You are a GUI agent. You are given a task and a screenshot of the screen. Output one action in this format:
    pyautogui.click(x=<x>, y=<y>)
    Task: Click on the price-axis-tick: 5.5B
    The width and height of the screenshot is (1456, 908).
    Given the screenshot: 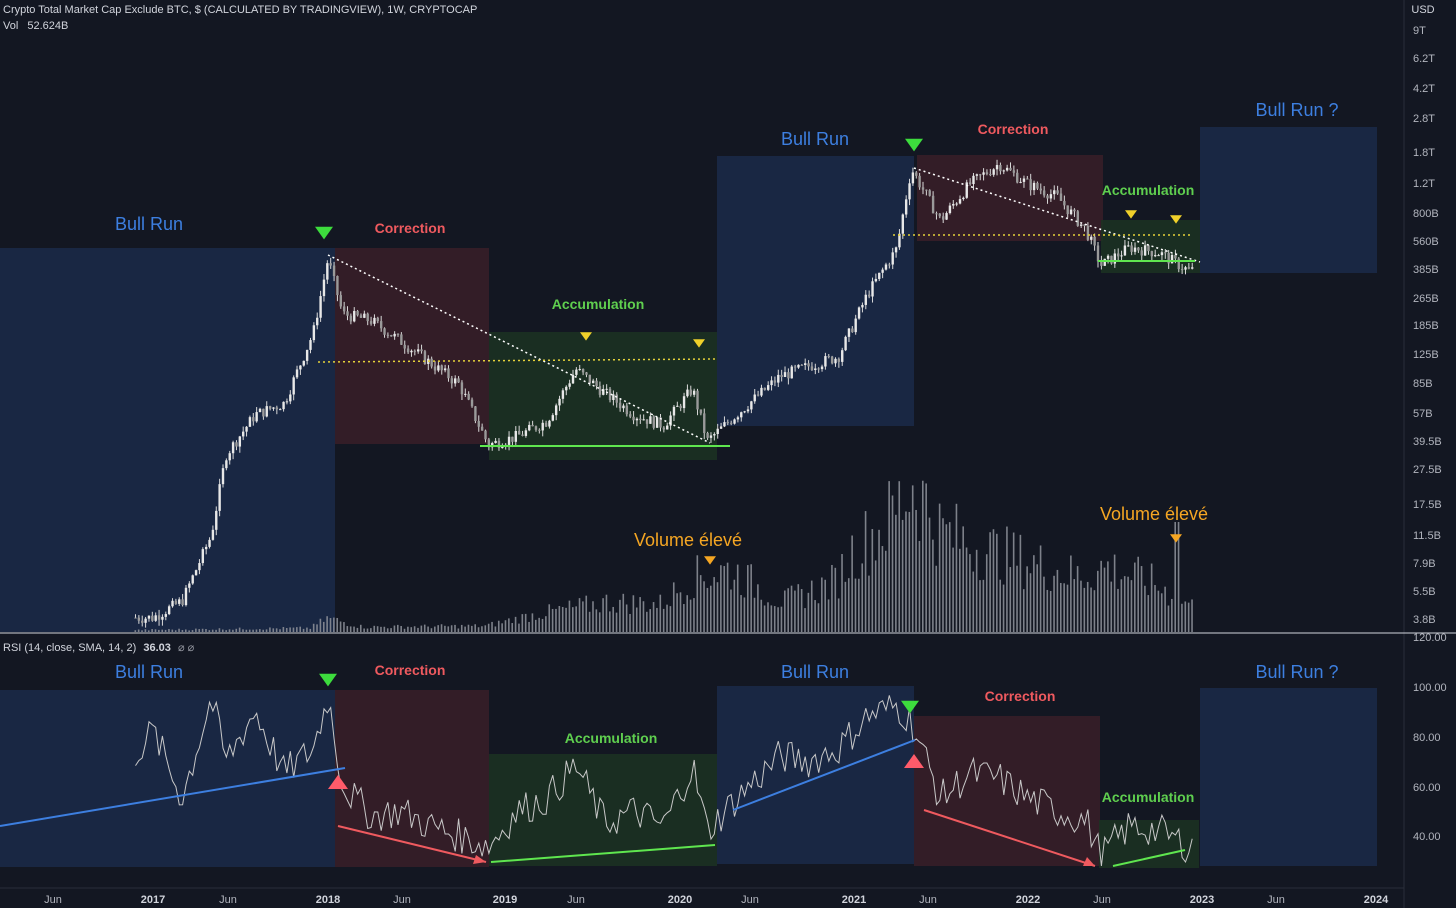 What is the action you would take?
    pyautogui.click(x=1424, y=592)
    